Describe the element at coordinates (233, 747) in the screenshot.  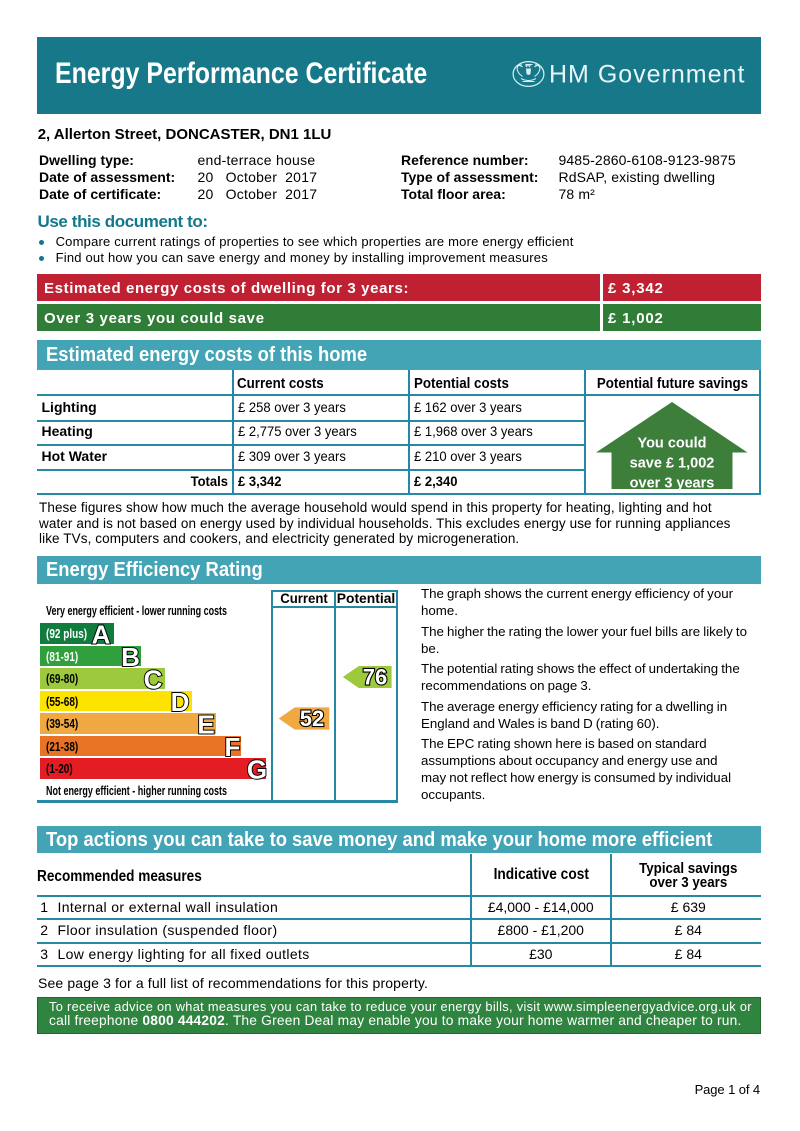
I see `svg-text: F` at that location.